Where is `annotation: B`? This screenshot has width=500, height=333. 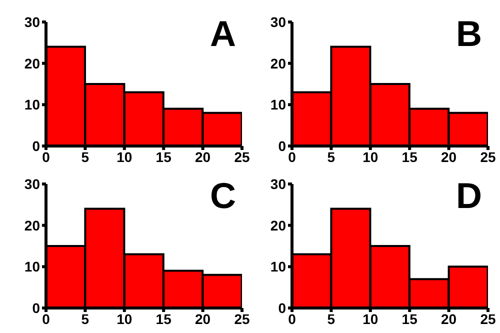
annotation: B is located at coordinates (469, 33).